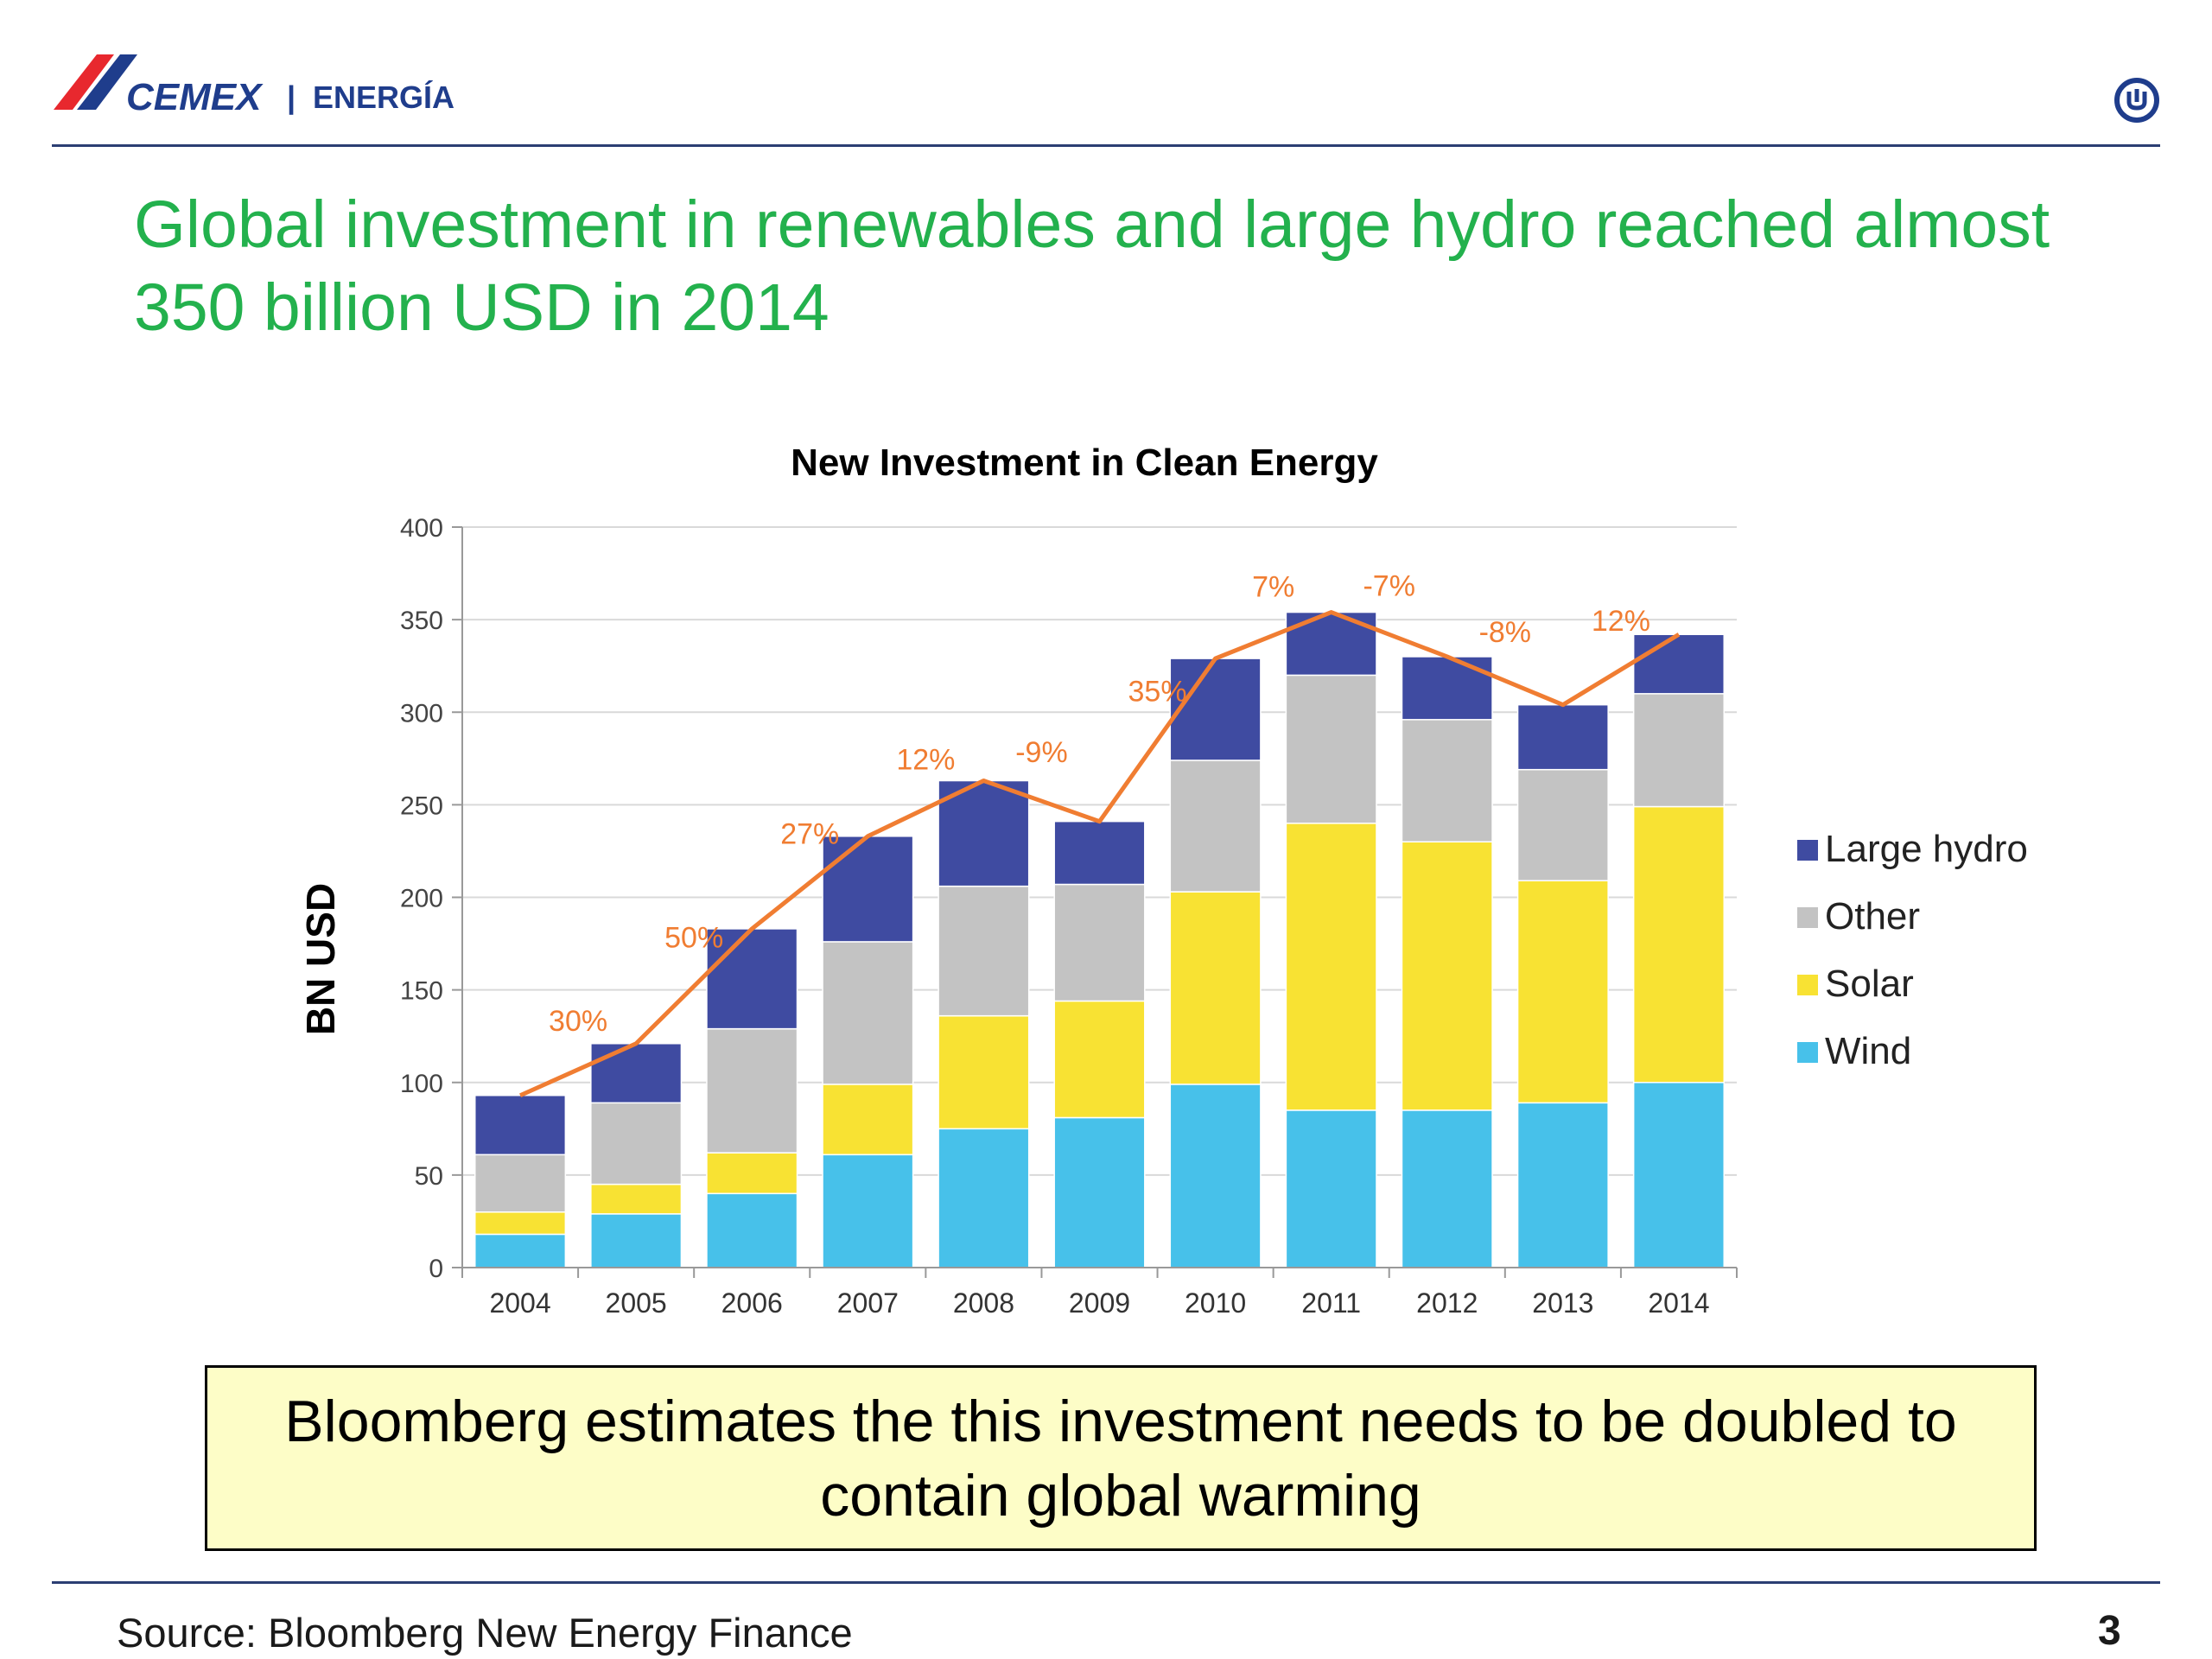 The width and height of the screenshot is (2212, 1659). Describe the element at coordinates (1106, 145) in the screenshot. I see `header-divider` at that location.